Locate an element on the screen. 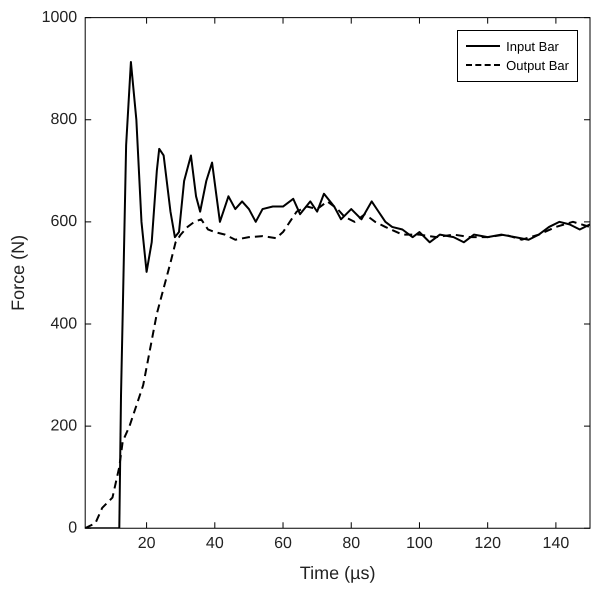  x-tick-label: 120 is located at coordinates (488, 543).